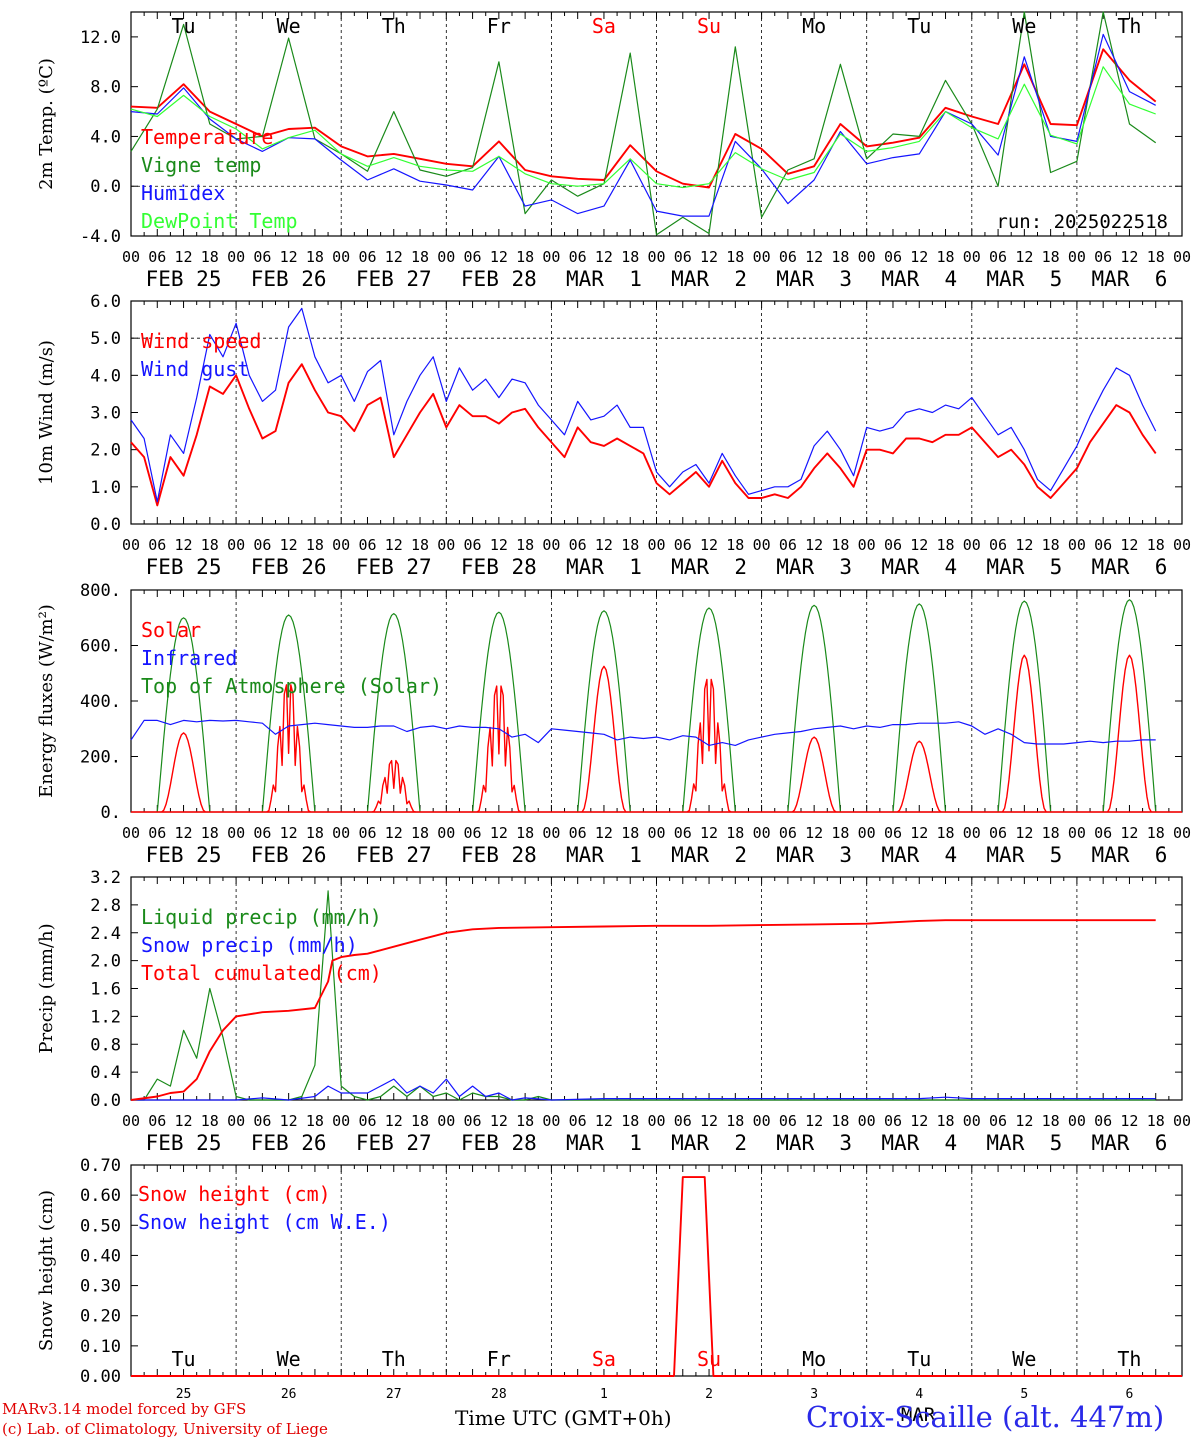  Describe the element at coordinates (100, 702) in the screenshot. I see `y-tick-label: 400.` at that location.